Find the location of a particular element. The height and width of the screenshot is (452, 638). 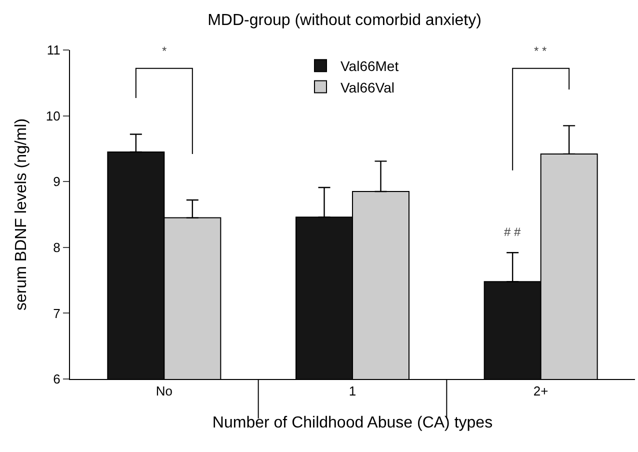

x-axis-title: Number of Childhood Abuse (CA) types is located at coordinates (352, 423).